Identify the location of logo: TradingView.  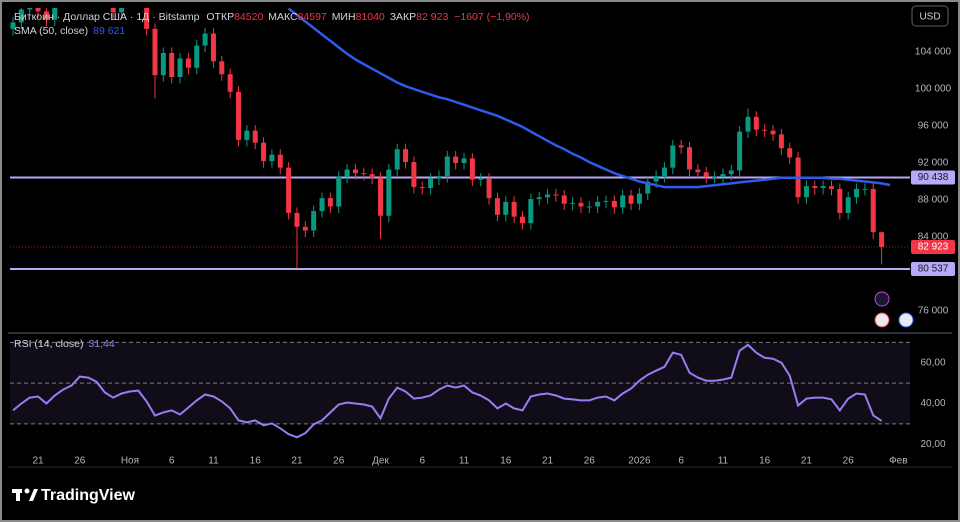
(74, 495).